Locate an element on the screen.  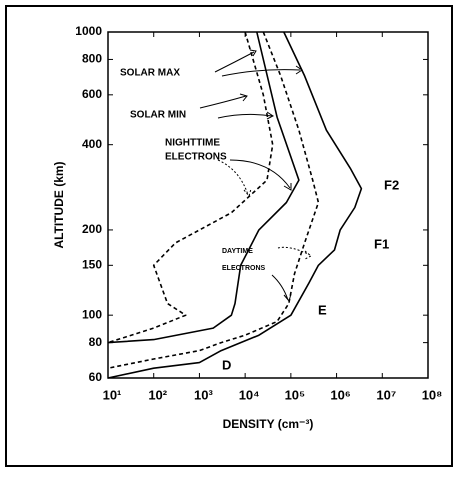
y-axis-label: ALTITUDE (km) is located at coordinates (59, 204).